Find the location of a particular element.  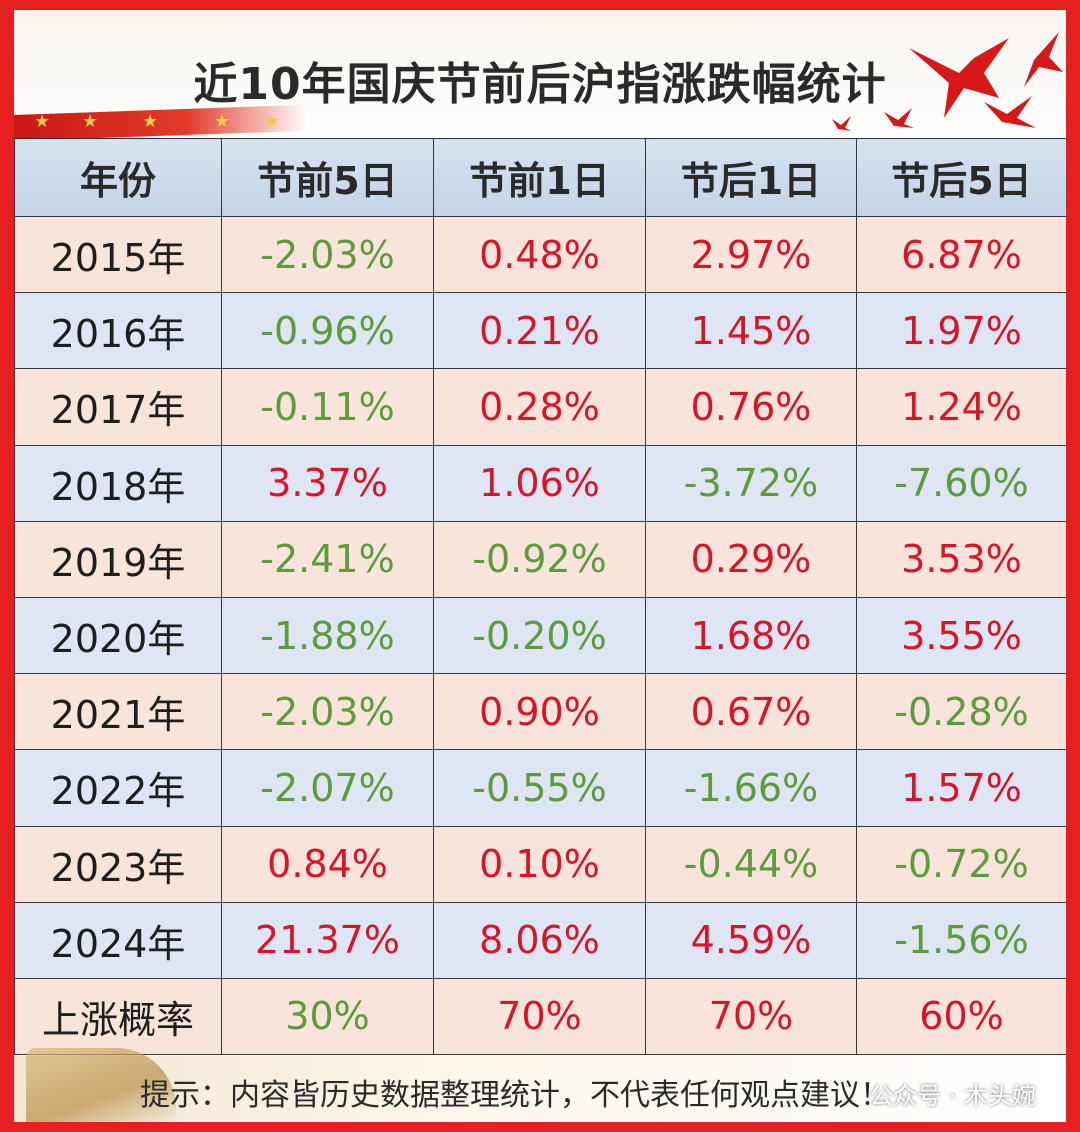

value-cell: -0.20% is located at coordinates (539, 635).